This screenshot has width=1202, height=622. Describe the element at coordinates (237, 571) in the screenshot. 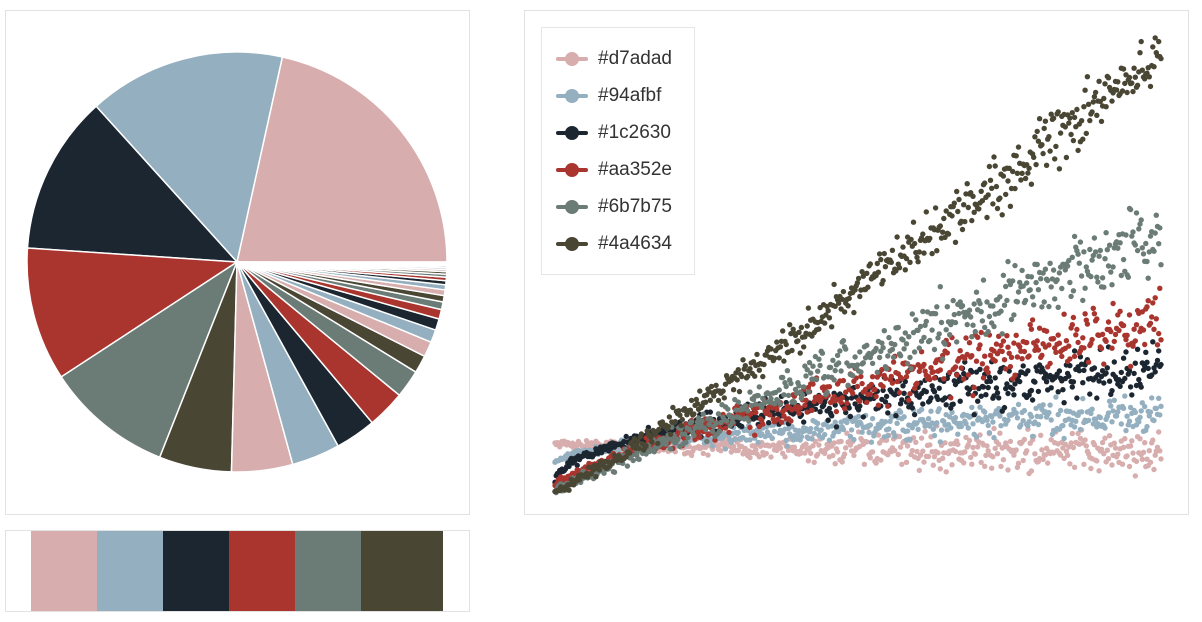

I see `color-swatch-strip` at that location.